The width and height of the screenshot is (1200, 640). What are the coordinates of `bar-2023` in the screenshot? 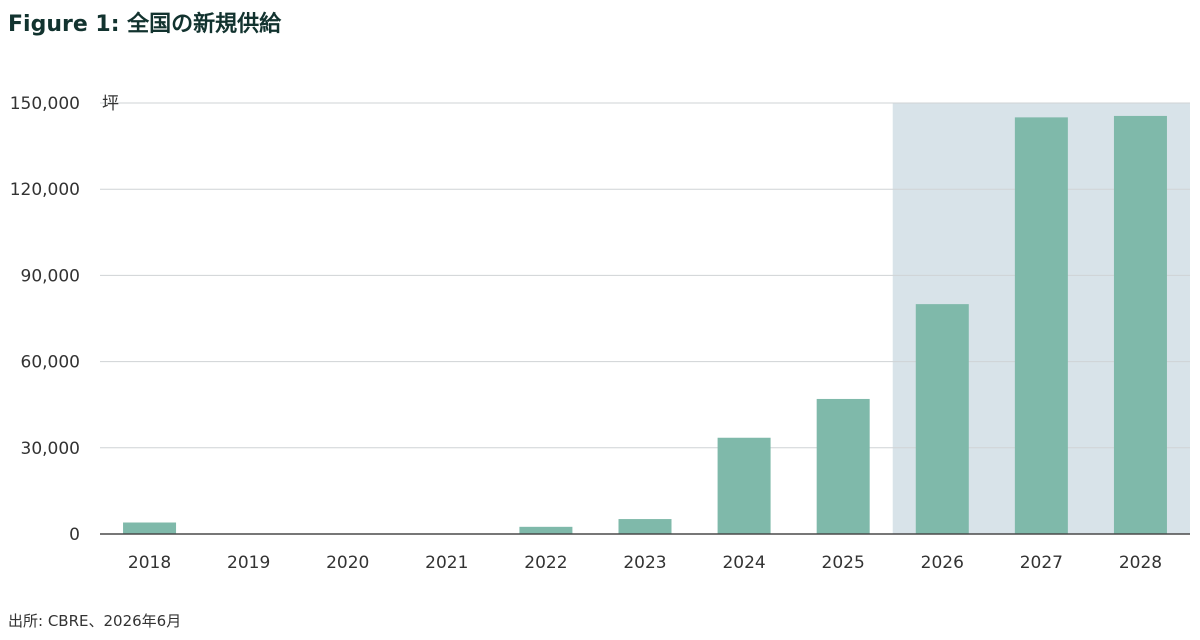 It's located at (645, 526).